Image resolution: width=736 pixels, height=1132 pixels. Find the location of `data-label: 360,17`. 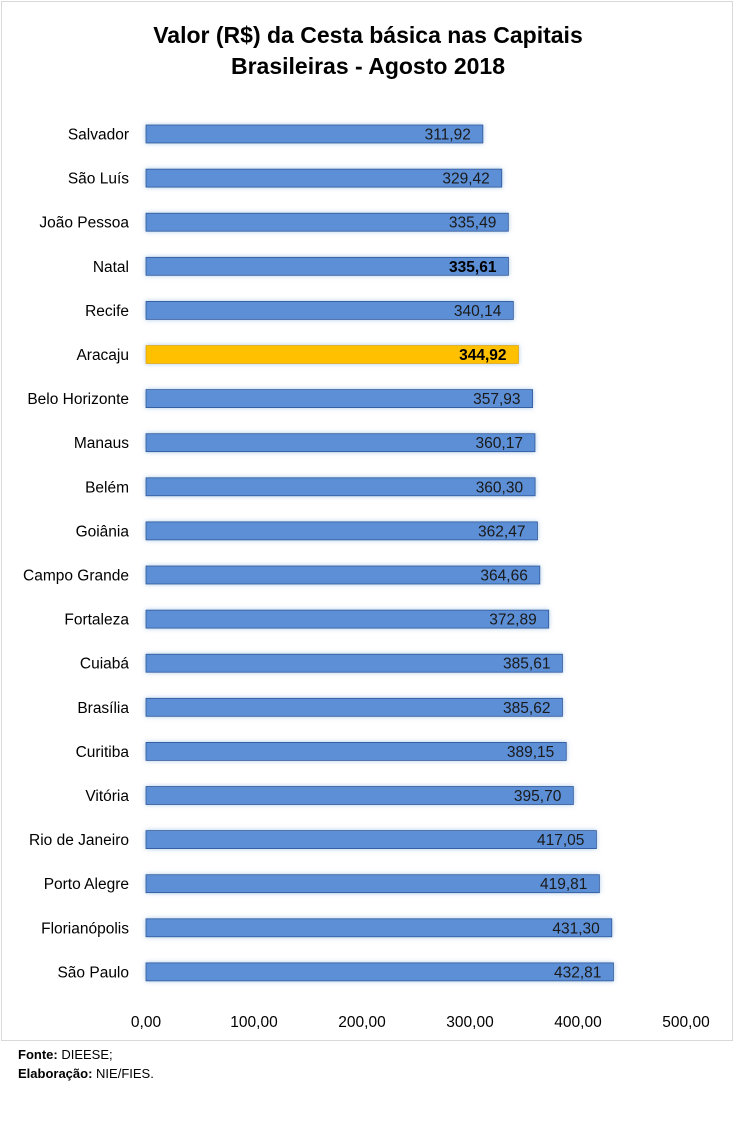

data-label: 360,17 is located at coordinates (499, 443).